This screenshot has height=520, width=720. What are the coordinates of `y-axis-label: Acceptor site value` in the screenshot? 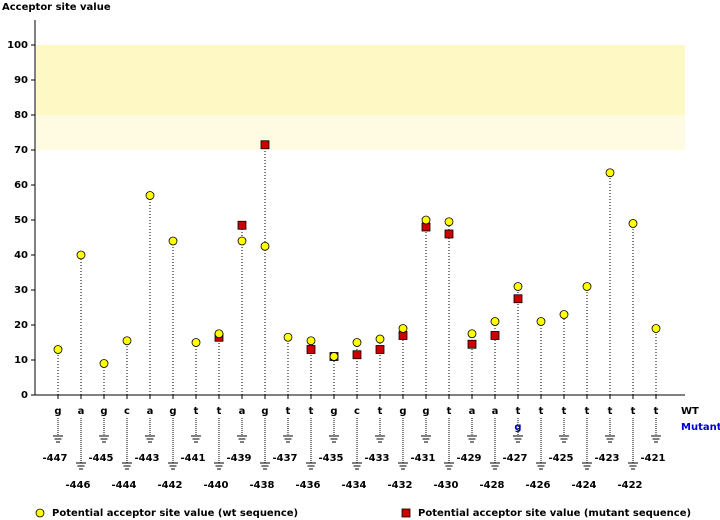 It's located at (56, 7).